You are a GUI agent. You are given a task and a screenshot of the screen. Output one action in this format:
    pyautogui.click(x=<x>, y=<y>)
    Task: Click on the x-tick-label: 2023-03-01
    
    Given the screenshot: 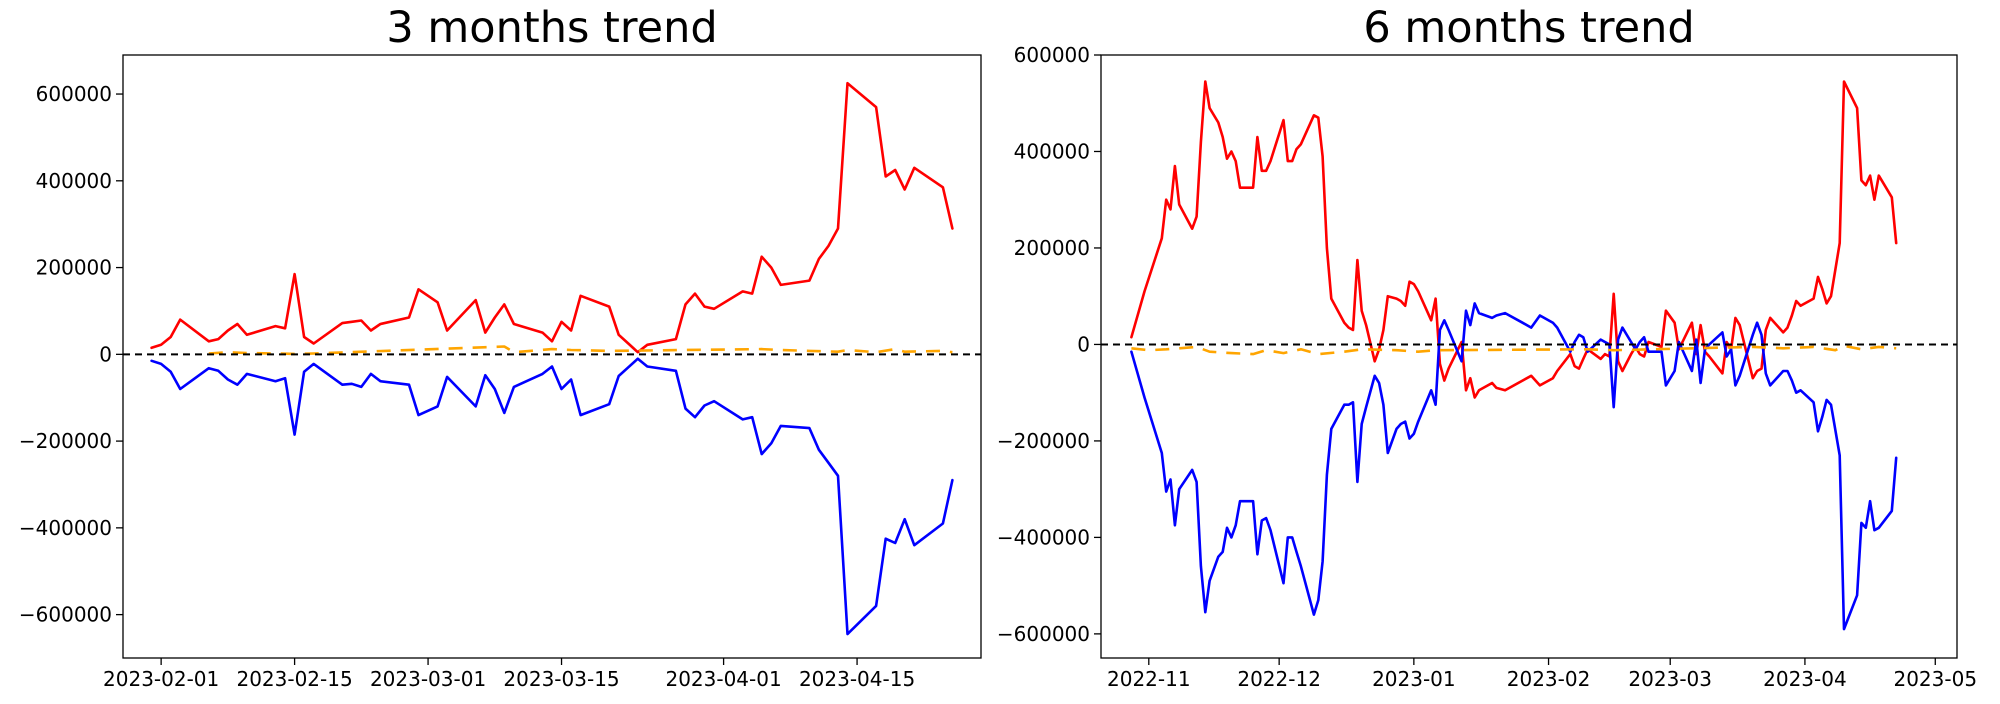 What is the action you would take?
    pyautogui.click(x=428, y=679)
    